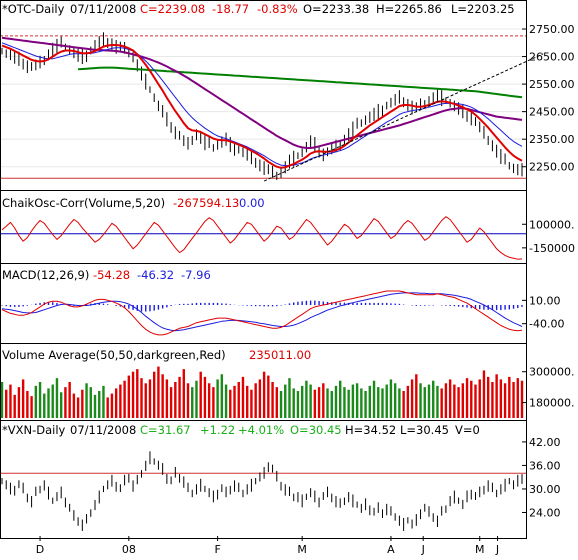 The image size is (578, 560). What do you see at coordinates (480, 549) in the screenshot?
I see `x-tick-label: M` at bounding box center [480, 549].